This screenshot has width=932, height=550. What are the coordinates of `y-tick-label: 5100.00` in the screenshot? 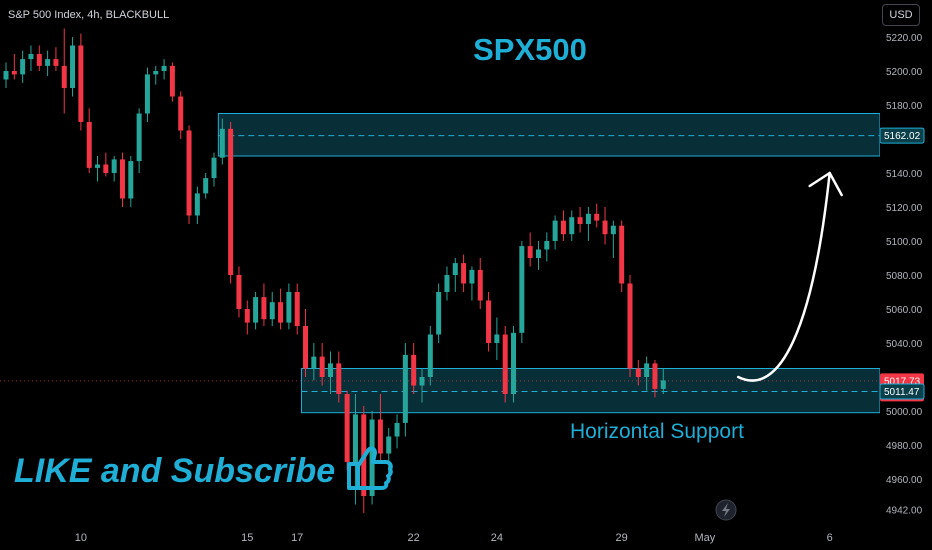 It's located at (904, 242).